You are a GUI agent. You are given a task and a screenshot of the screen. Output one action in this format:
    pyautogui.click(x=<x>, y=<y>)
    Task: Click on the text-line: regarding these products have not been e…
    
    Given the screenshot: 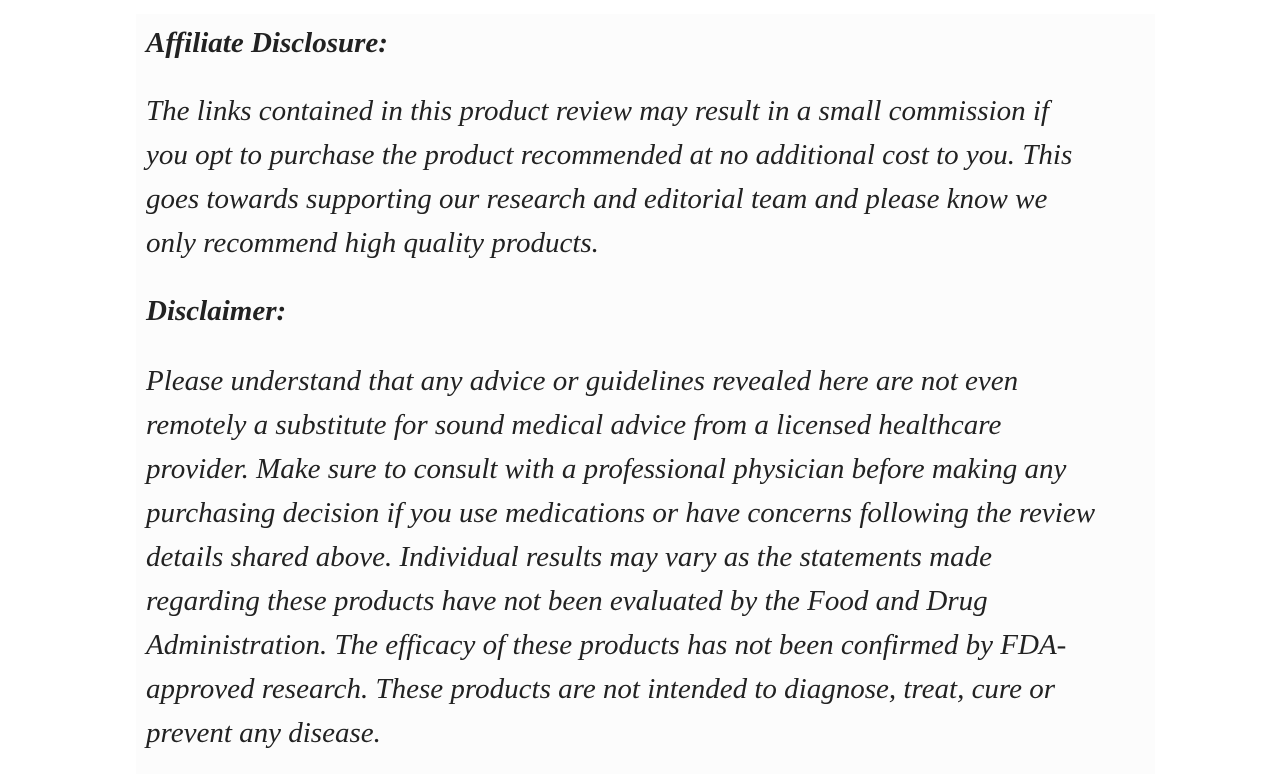 What is the action you would take?
    pyautogui.click(x=567, y=601)
    